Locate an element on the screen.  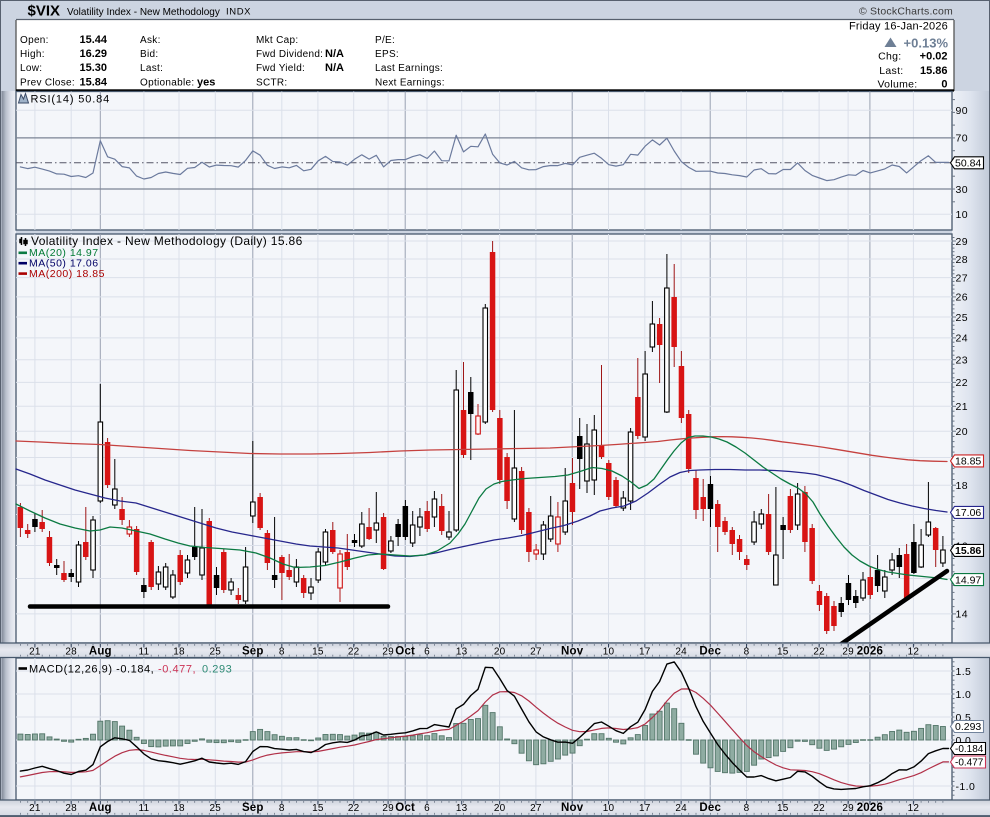
svg-text: -0.477, is located at coordinates (177, 669).